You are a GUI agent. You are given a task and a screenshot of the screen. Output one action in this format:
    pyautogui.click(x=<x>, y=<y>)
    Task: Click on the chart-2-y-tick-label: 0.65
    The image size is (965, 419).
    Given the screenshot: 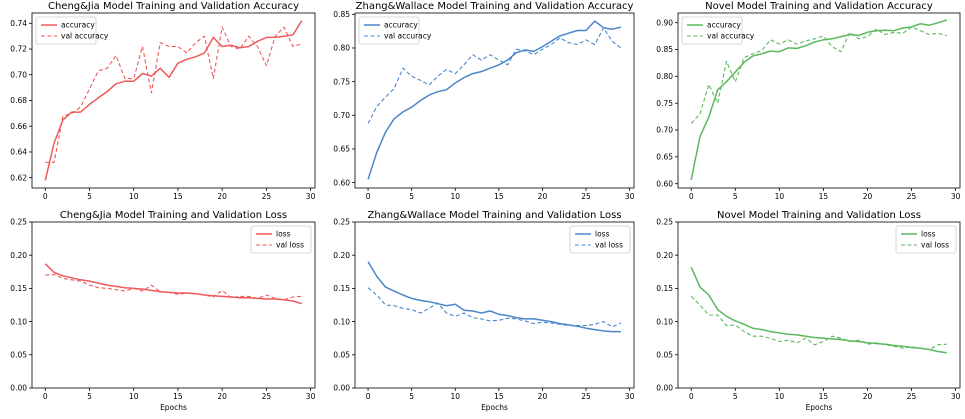 What is the action you would take?
    pyautogui.click(x=664, y=157)
    